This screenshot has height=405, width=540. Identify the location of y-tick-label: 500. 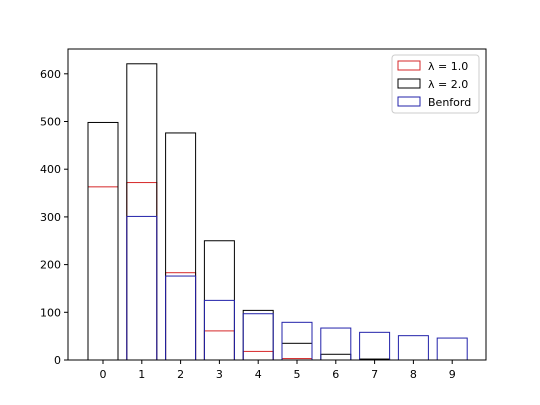
(50, 122).